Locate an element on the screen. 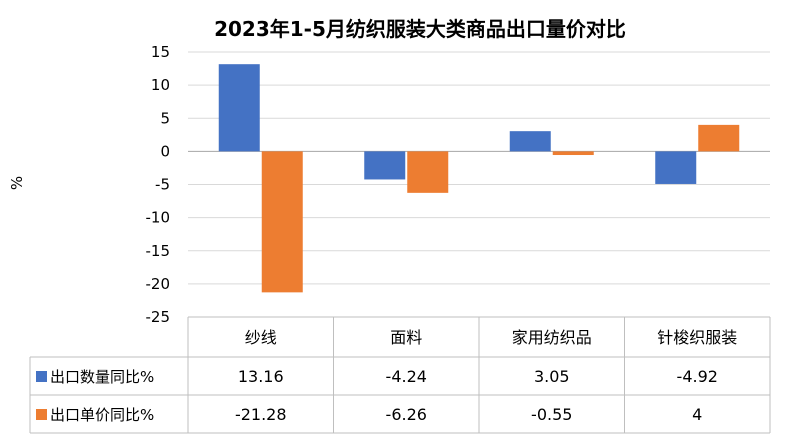 Image resolution: width=787 pixels, height=435 pixels. y-tick-label: -10 is located at coordinates (158, 218).